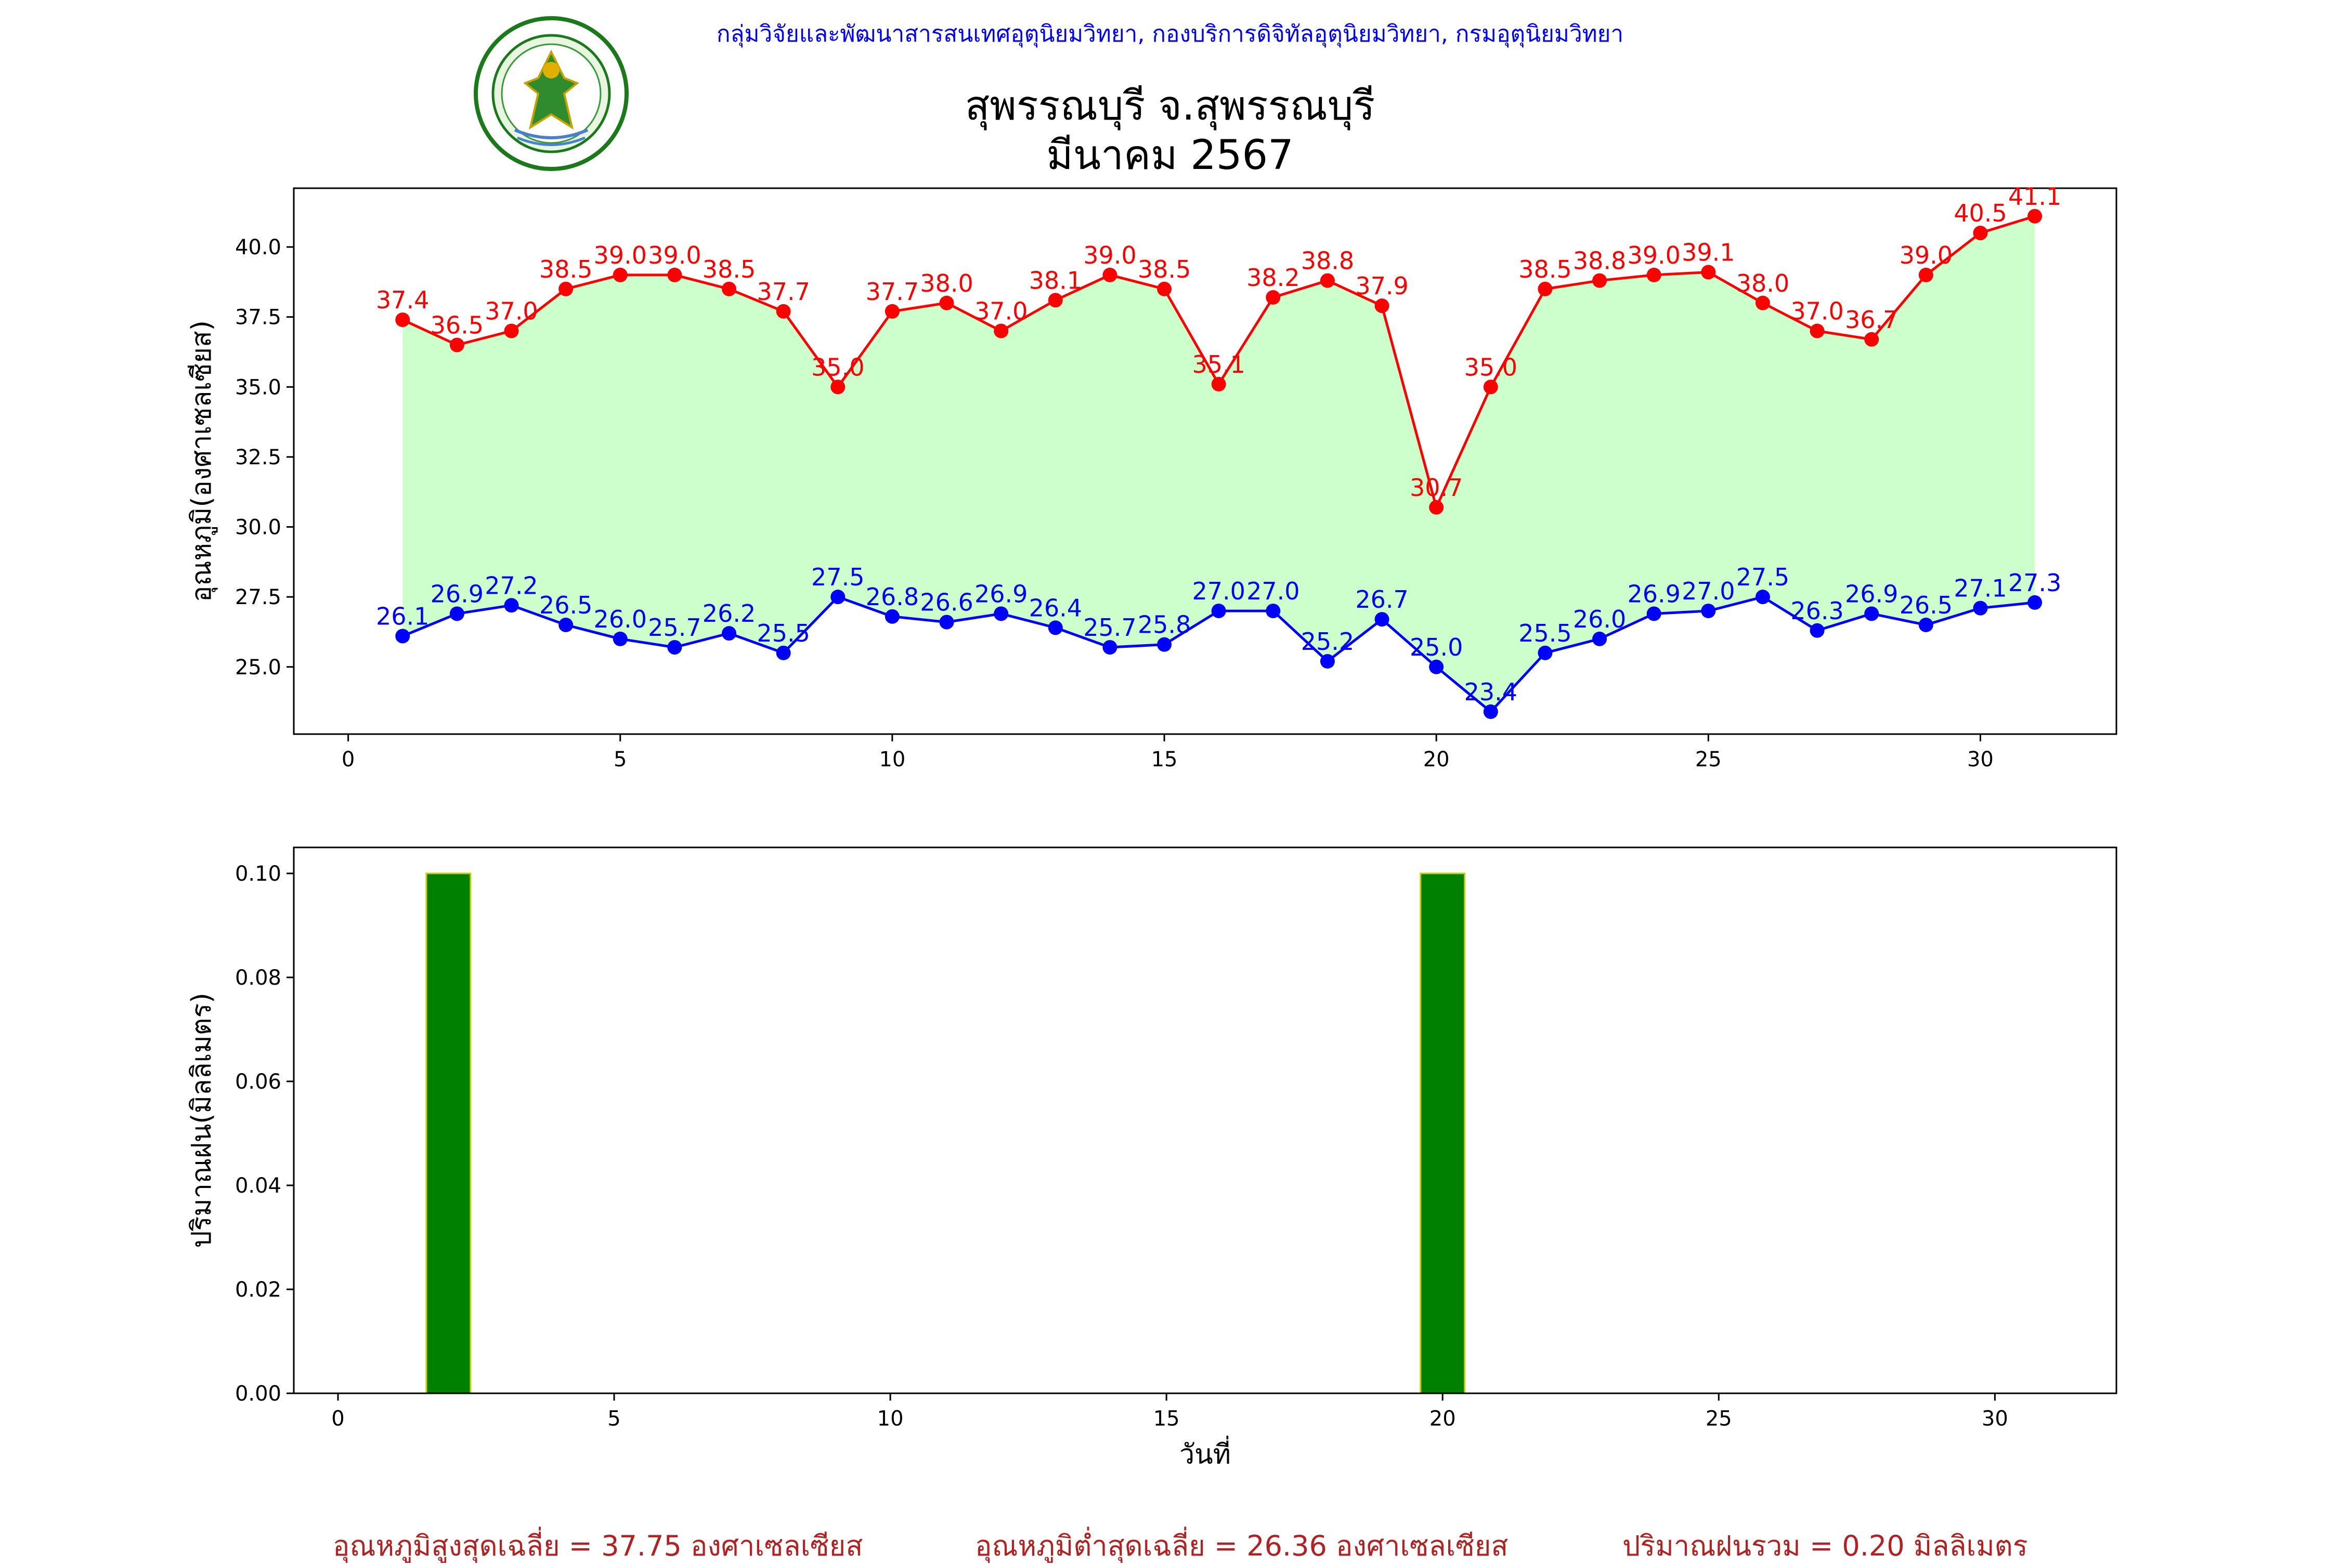 This screenshot has width=2340, height=1568. What do you see at coordinates (1219, 364) in the screenshot?
I see `max-temp-data-label: 35.1` at bounding box center [1219, 364].